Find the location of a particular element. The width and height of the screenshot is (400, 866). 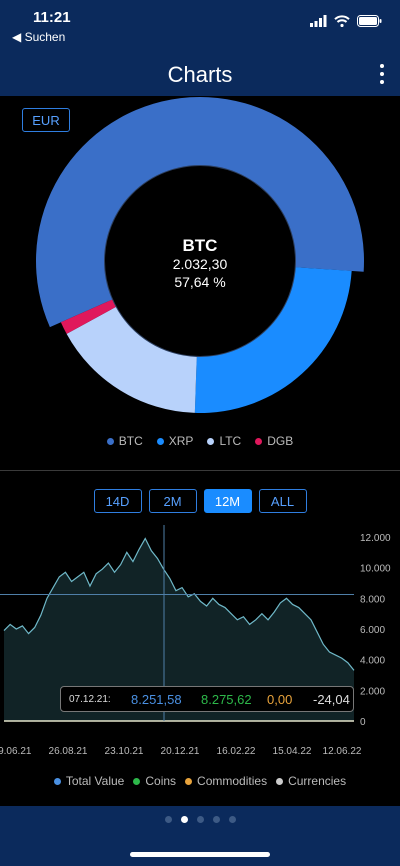

total-value-line is located at coordinates (179, 604).